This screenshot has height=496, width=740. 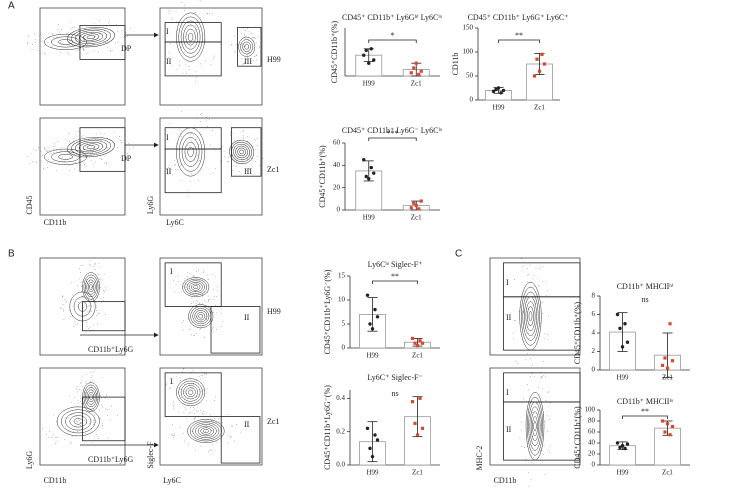 What do you see at coordinates (507, 392) in the screenshot?
I see `gate-label: I` at bounding box center [507, 392].